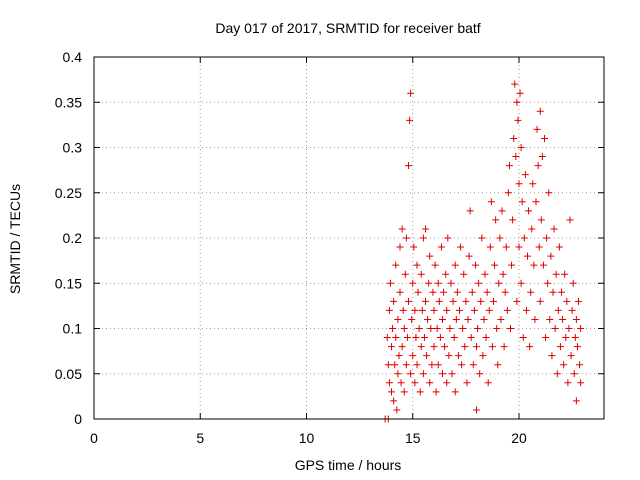 This screenshot has height=480, width=640. Describe the element at coordinates (73, 57) in the screenshot. I see `y-tick-label: 0.4` at that location.